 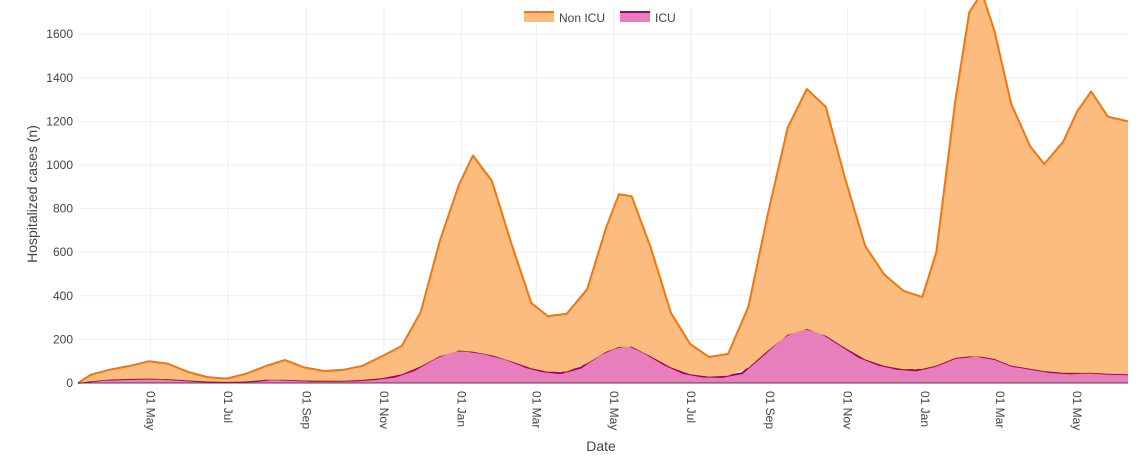 I want to click on area-icu, so click(x=603, y=355).